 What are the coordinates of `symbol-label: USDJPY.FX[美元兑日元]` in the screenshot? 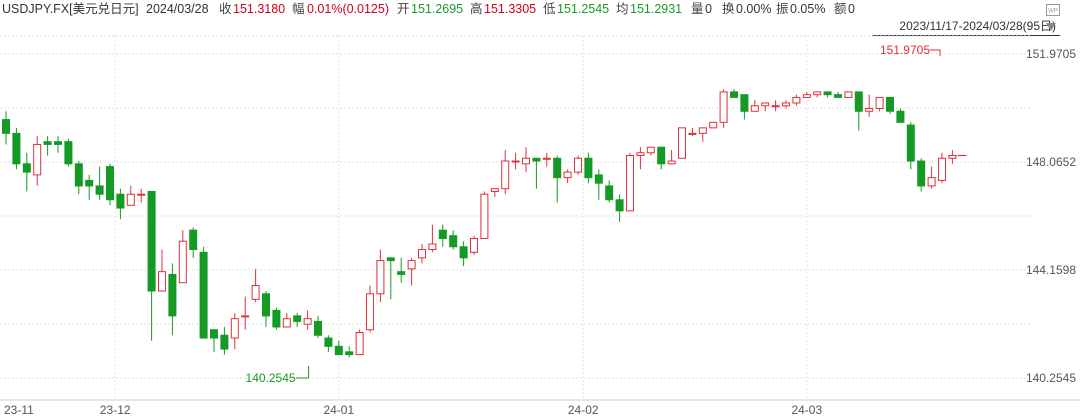 It's located at (70, 9).